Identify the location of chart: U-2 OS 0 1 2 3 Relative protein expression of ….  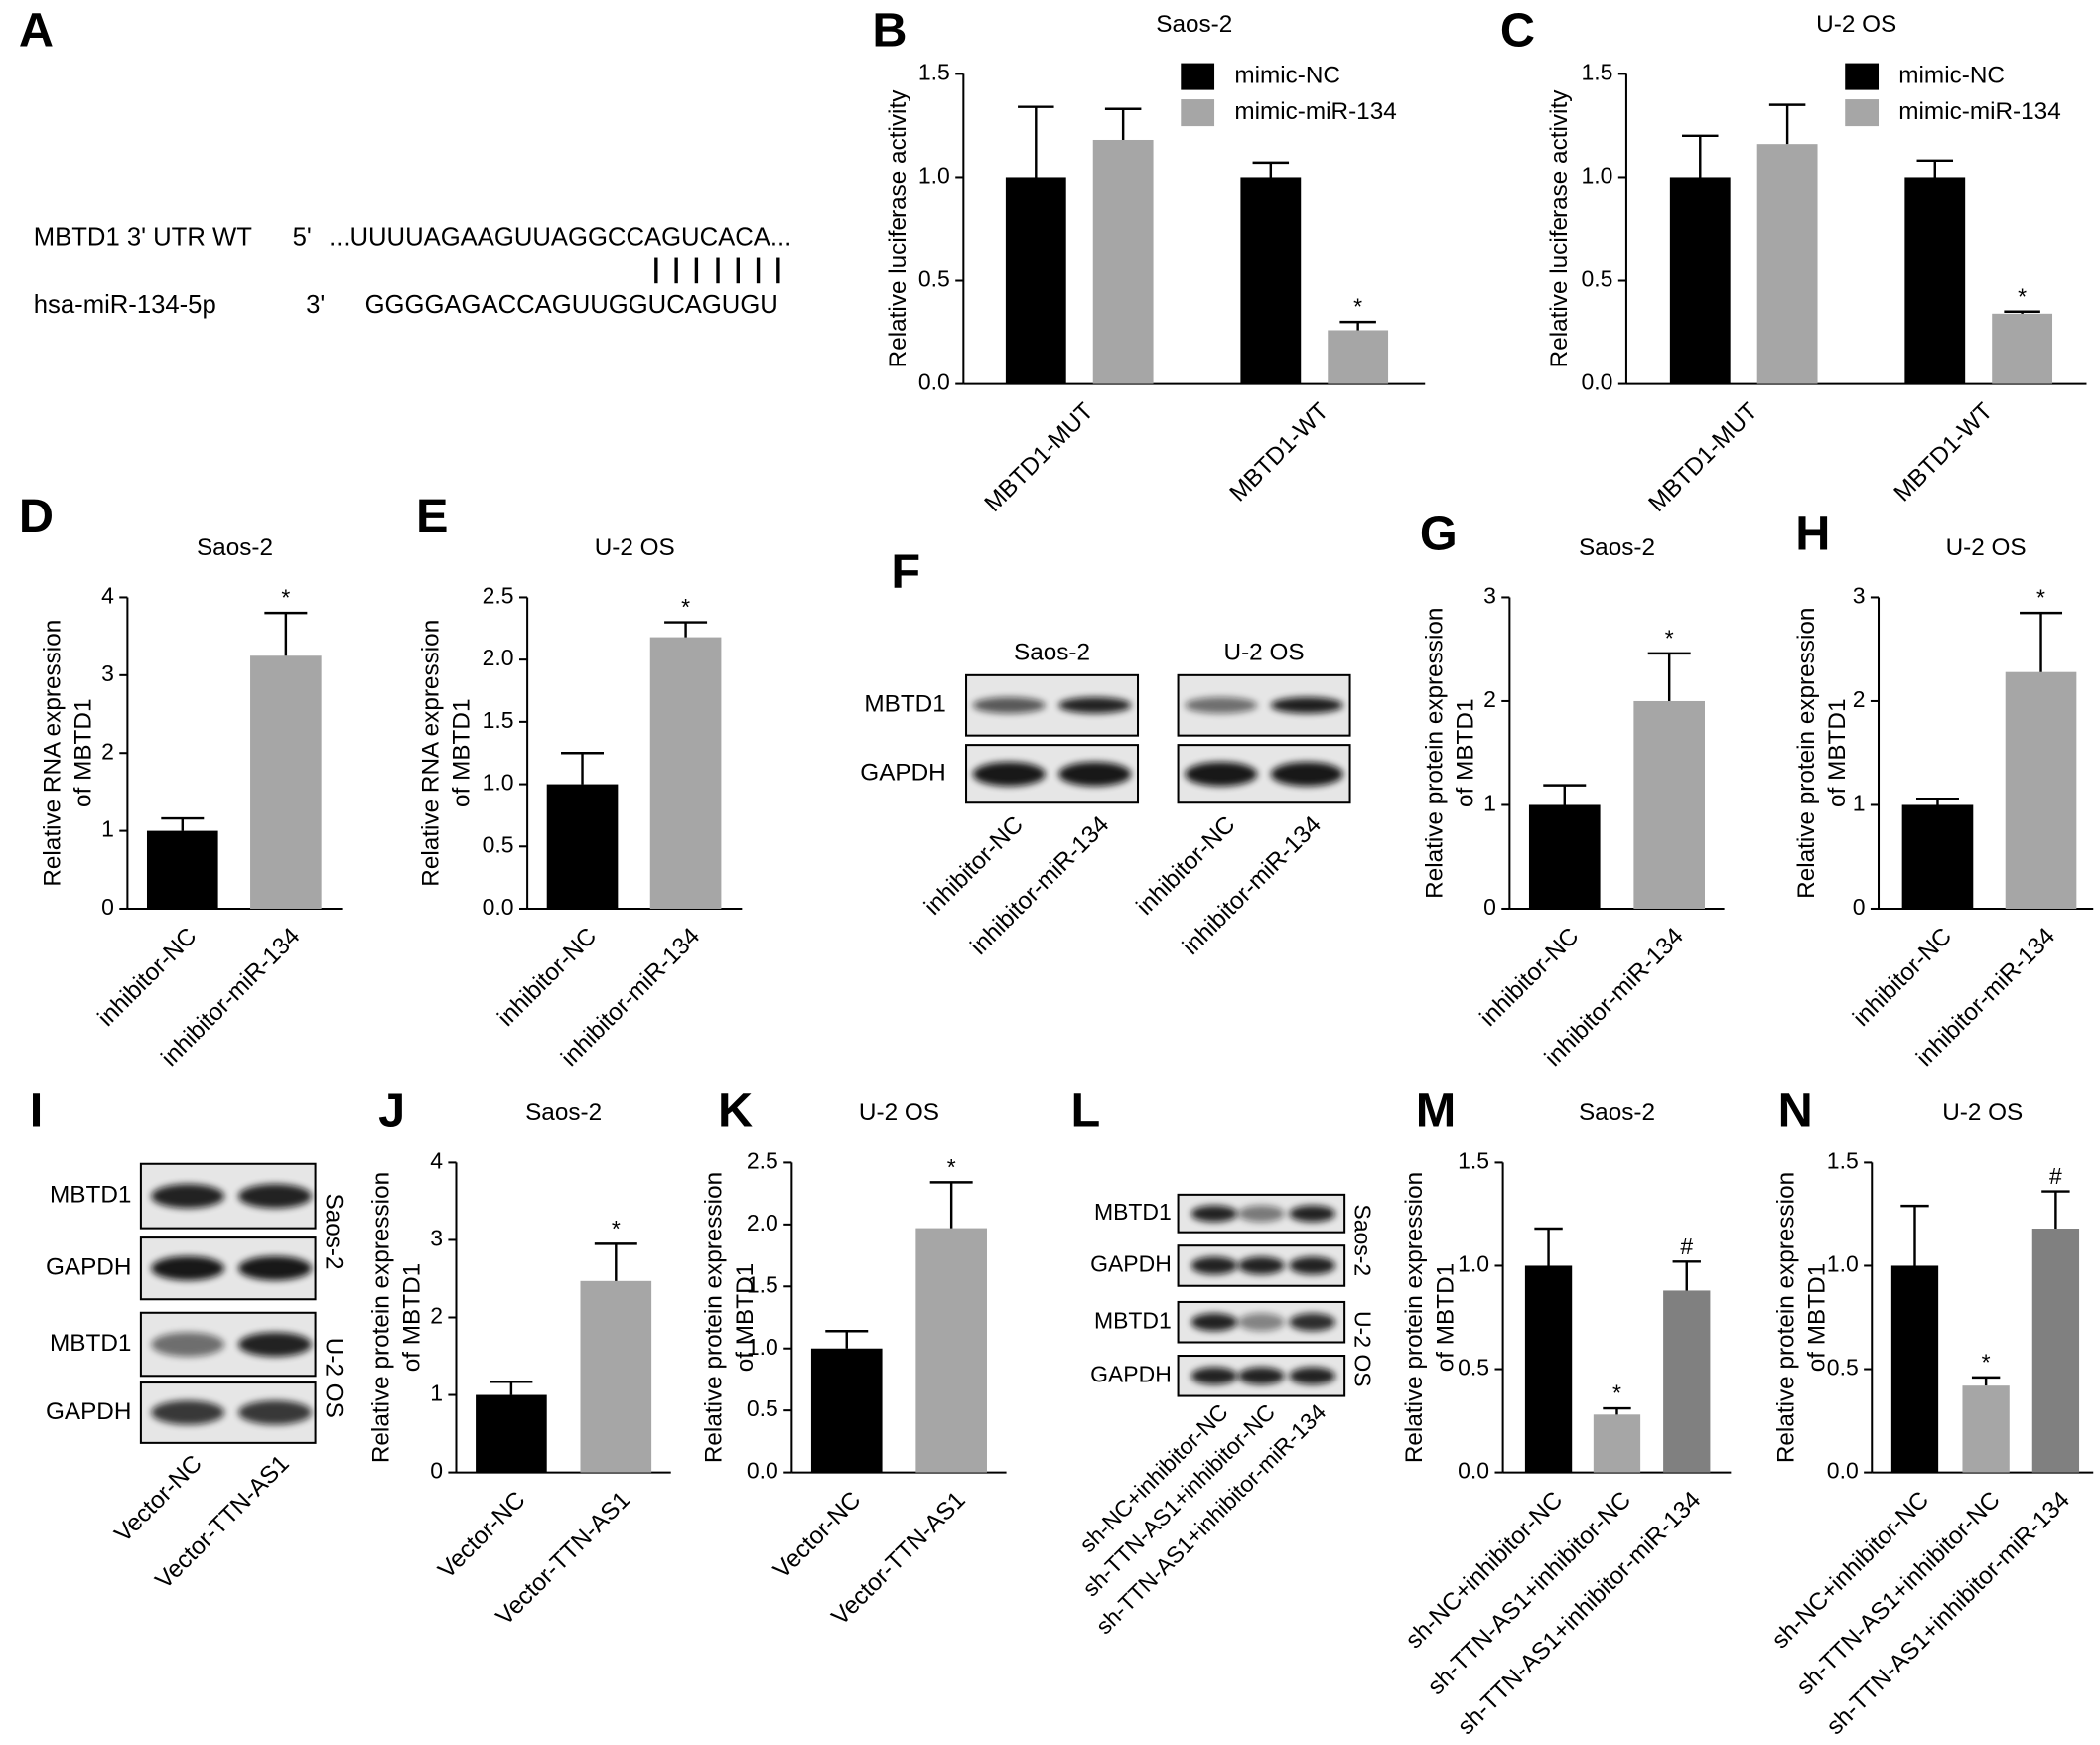
(1943, 803).